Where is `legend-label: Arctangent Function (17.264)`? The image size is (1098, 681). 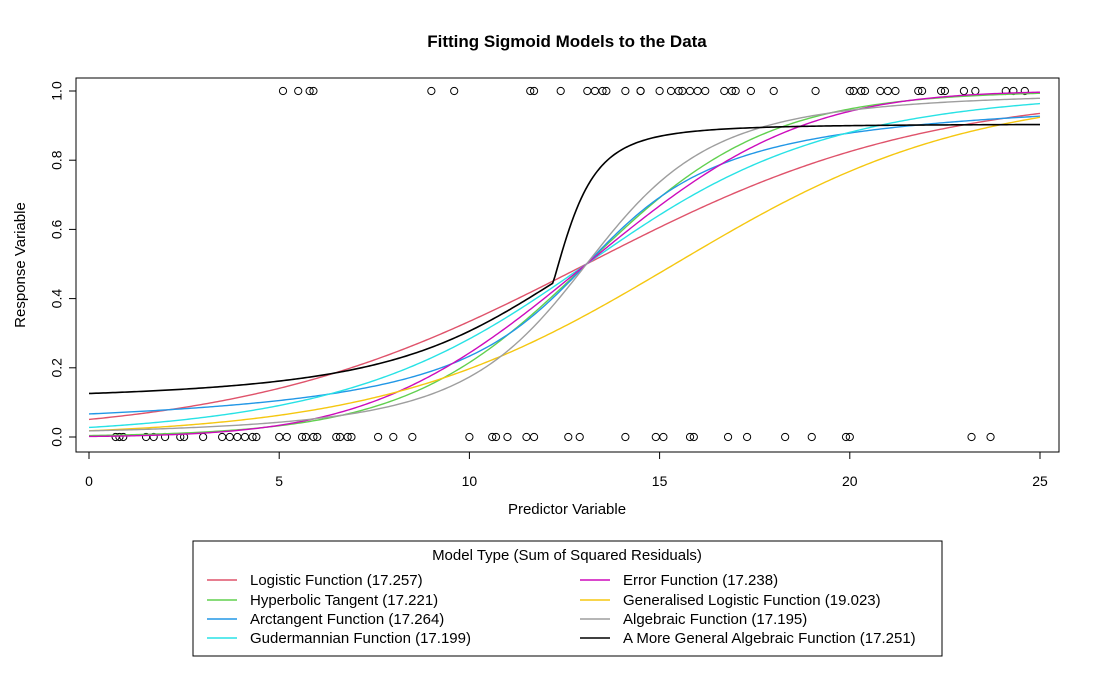
legend-label: Arctangent Function (17.264) is located at coordinates (347, 619).